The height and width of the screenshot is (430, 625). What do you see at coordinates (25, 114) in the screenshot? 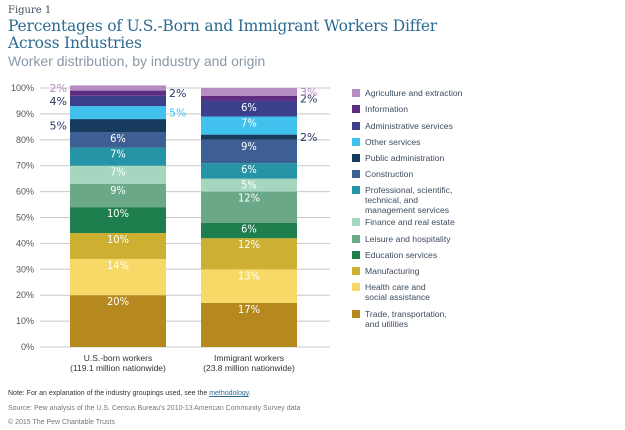
I see `y-tick-label: 90%` at bounding box center [25, 114].